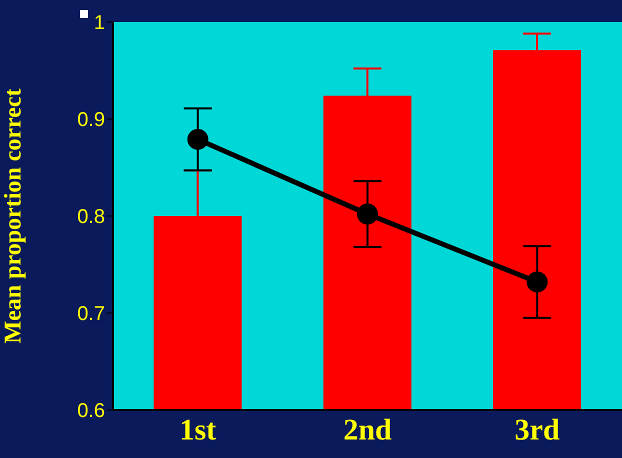 The image size is (622, 458). I want to click on x-tick-label: 3rd, so click(537, 429).